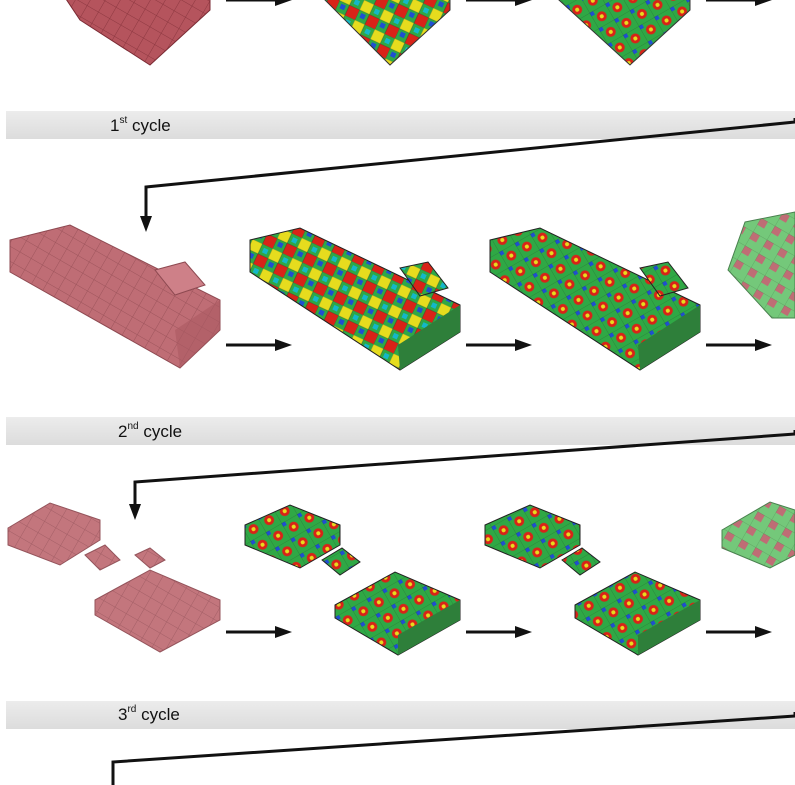 Image resolution: width=795 pixels, height=785 pixels. What do you see at coordinates (150, 431) in the screenshot?
I see `cycle-label-2: 2nd cycle` at bounding box center [150, 431].